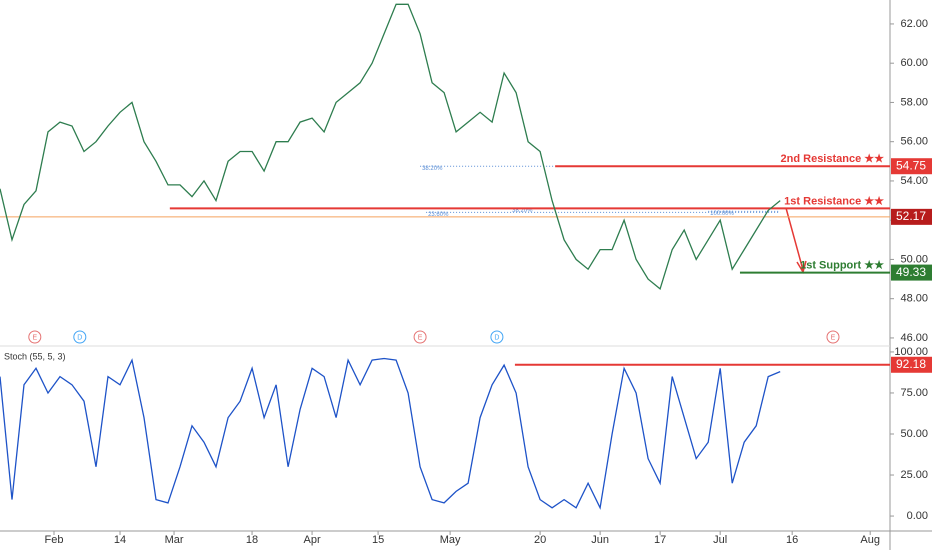 The image size is (932, 550). What do you see at coordinates (870, 540) in the screenshot?
I see `x-tick-label: Aug` at bounding box center [870, 540].